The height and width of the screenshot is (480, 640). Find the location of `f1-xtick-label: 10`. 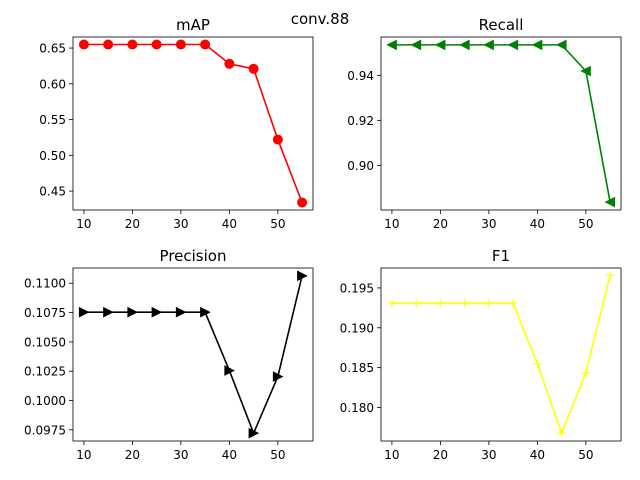

f1-xtick-label: 10 is located at coordinates (391, 455).